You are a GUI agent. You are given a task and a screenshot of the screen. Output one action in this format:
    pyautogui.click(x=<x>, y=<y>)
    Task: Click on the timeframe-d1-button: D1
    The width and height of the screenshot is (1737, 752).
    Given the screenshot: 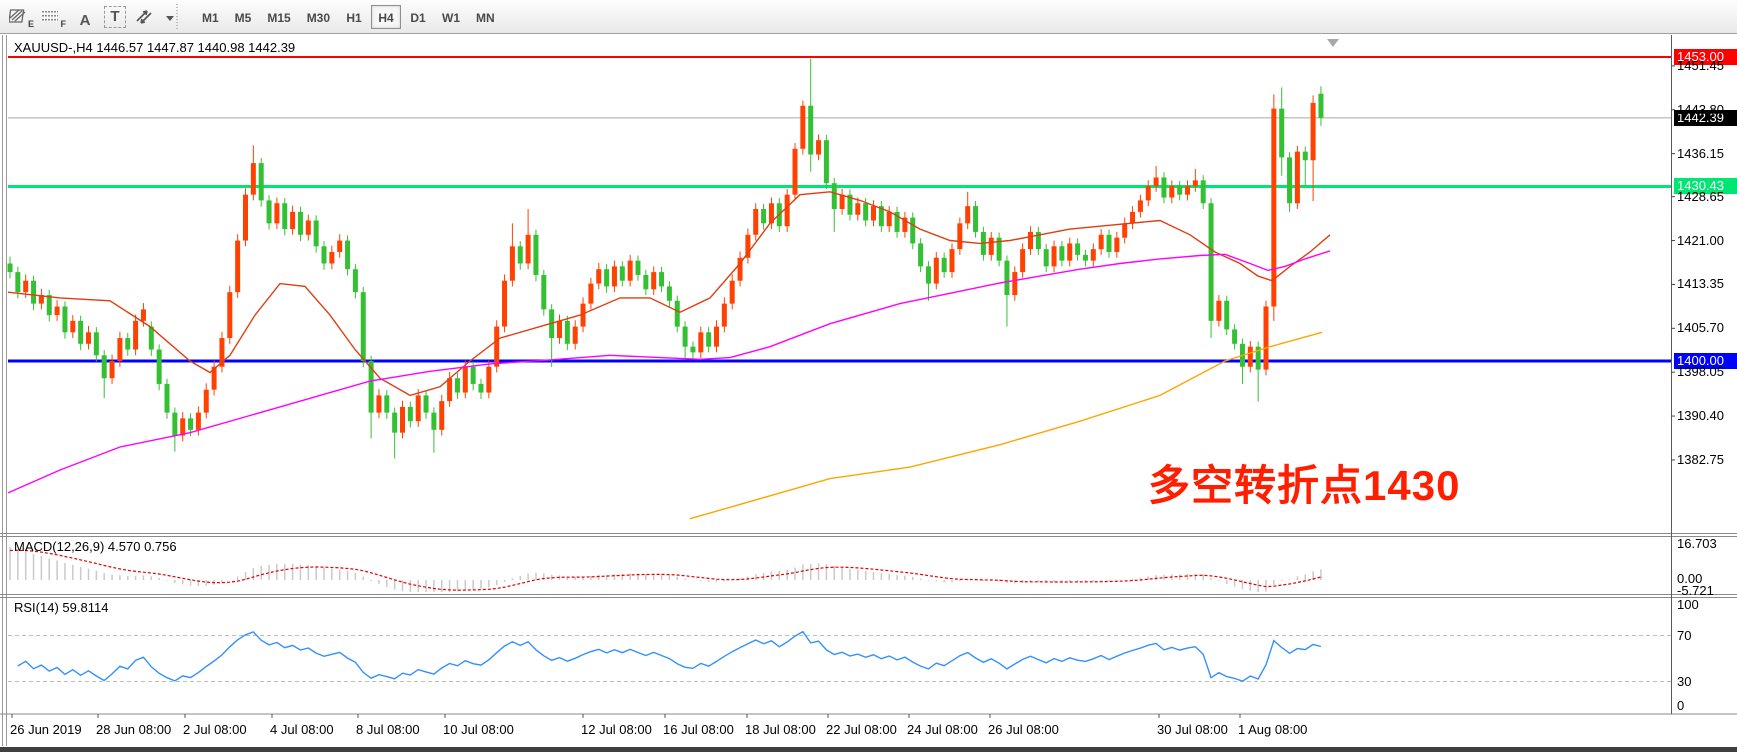 What is the action you would take?
    pyautogui.click(x=418, y=17)
    